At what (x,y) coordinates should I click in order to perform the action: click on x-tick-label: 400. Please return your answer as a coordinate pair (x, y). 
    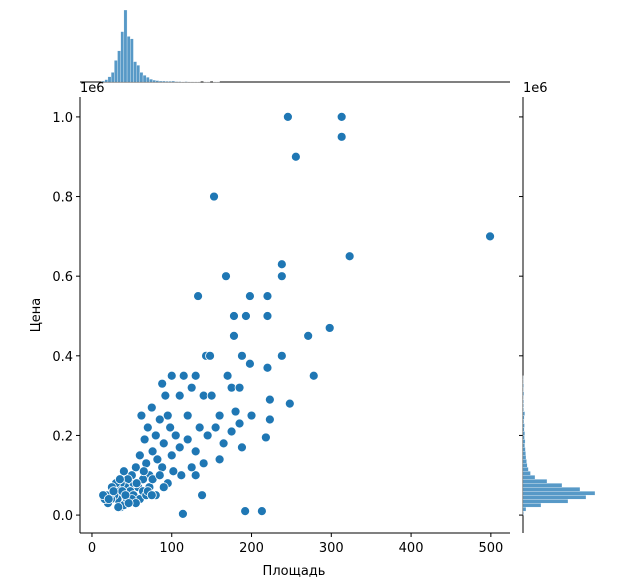
    Looking at the image, I should click on (411, 548).